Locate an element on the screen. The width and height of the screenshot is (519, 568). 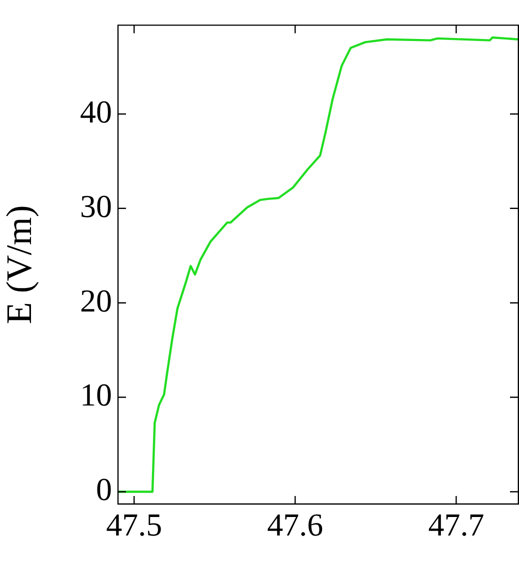
y-tick-label: 0 is located at coordinates (104, 489).